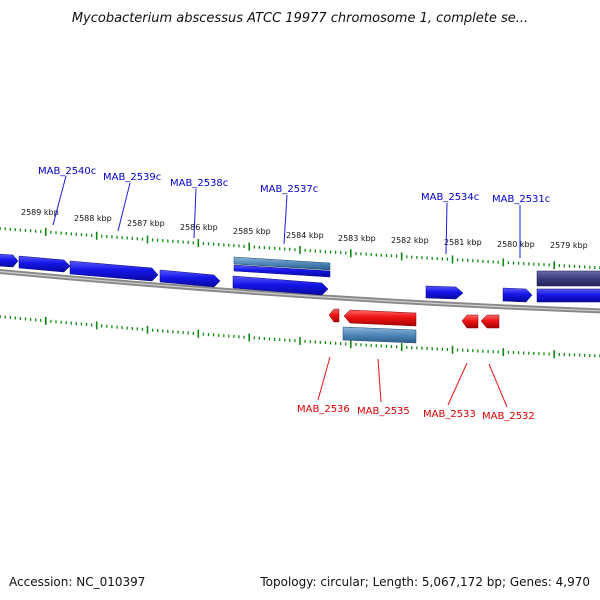 This screenshot has width=600, height=600. Describe the element at coordinates (568, 278) in the screenshot. I see `region-block` at that location.